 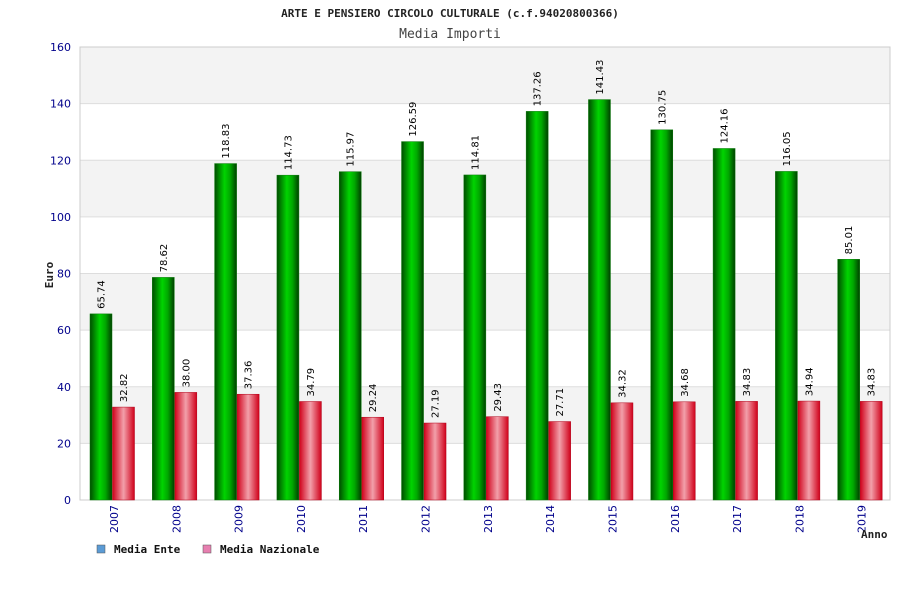 What do you see at coordinates (301, 519) in the screenshot?
I see `x-tick-label: 2010` at bounding box center [301, 519].